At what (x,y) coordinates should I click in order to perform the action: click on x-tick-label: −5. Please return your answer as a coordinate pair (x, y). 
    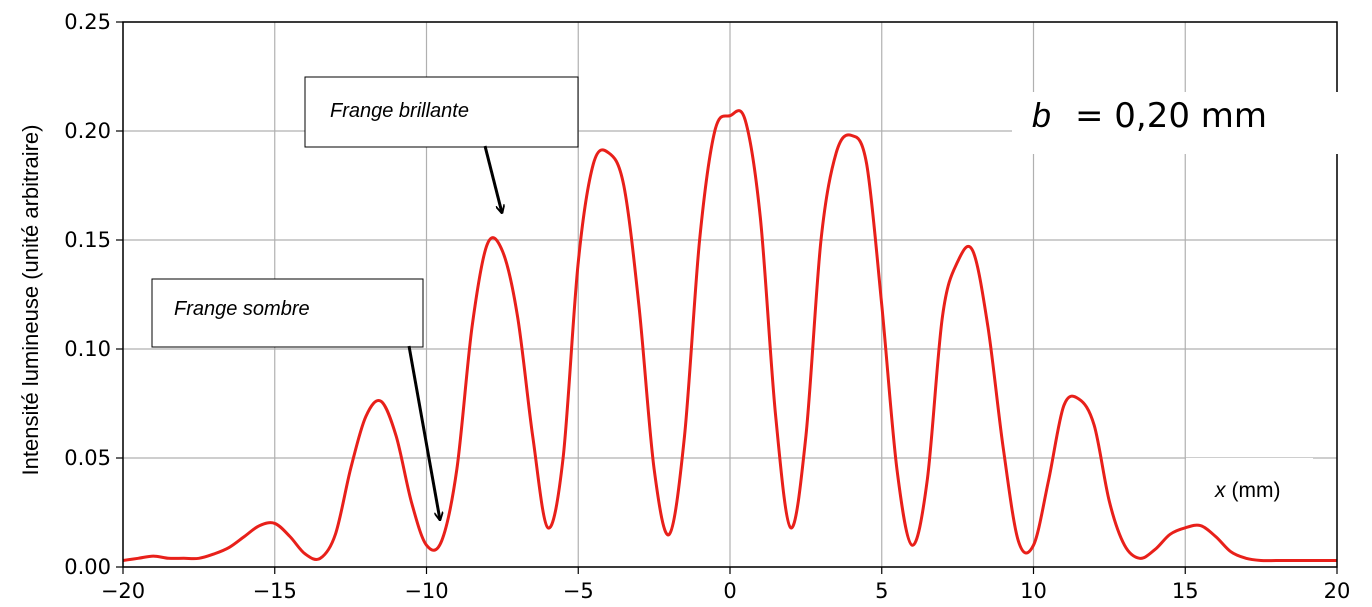
    Looking at the image, I should click on (578, 591).